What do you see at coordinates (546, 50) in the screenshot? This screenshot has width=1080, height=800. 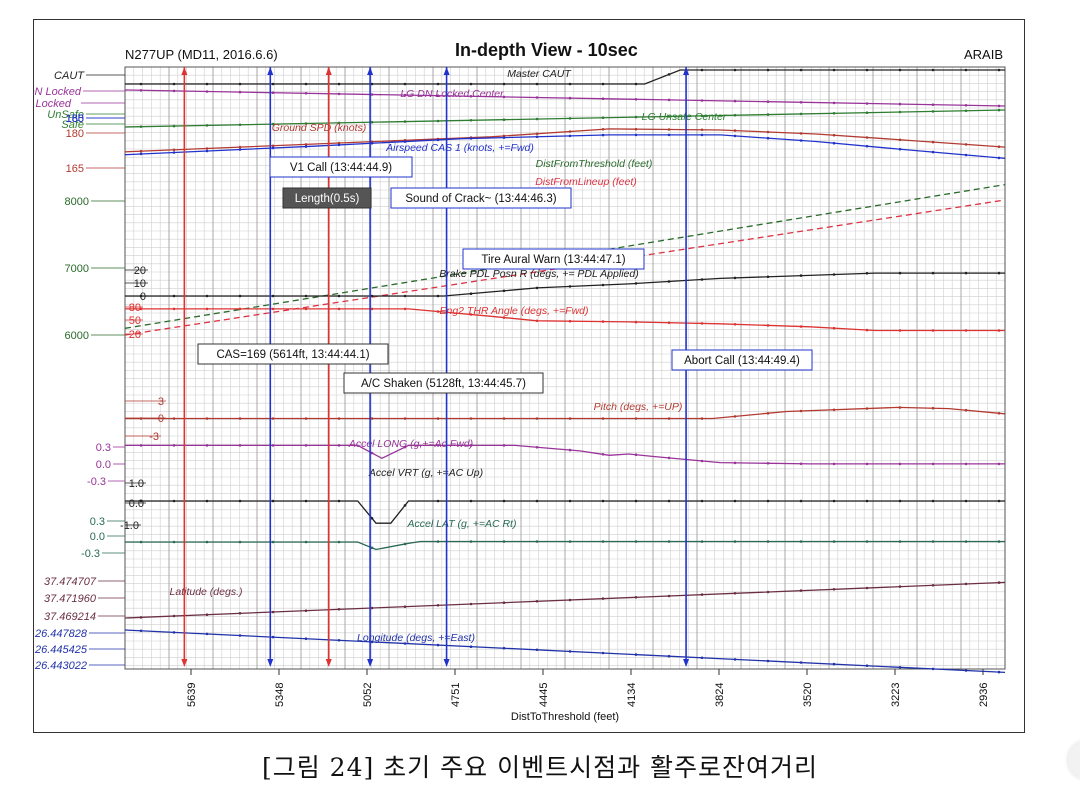 I see `chart-title: In-depth View - 10sec` at bounding box center [546, 50].